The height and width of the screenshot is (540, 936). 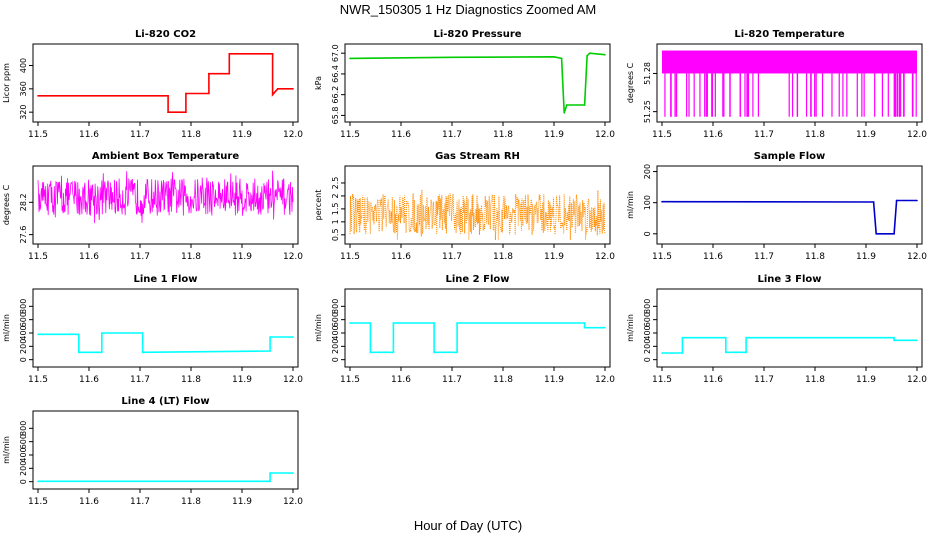 I want to click on figure-title: NWR_150305 1 Hz Diagnostics Zoomed AM, so click(x=468, y=9).